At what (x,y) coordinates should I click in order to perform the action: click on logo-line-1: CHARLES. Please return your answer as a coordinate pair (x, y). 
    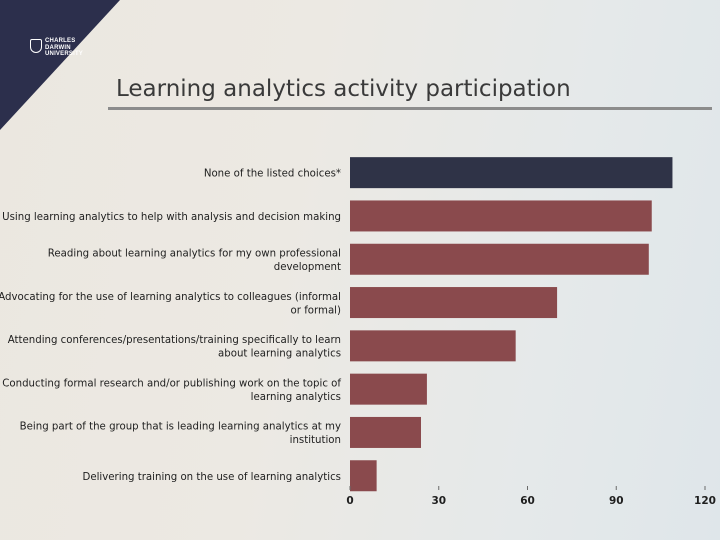
    Looking at the image, I should click on (60, 41).